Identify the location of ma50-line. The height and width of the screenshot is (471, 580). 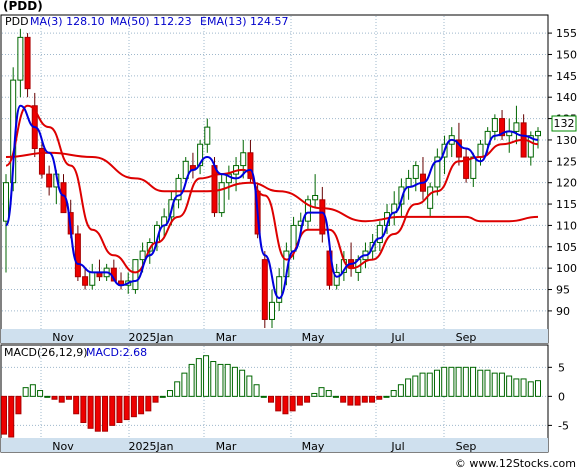
(272, 187).